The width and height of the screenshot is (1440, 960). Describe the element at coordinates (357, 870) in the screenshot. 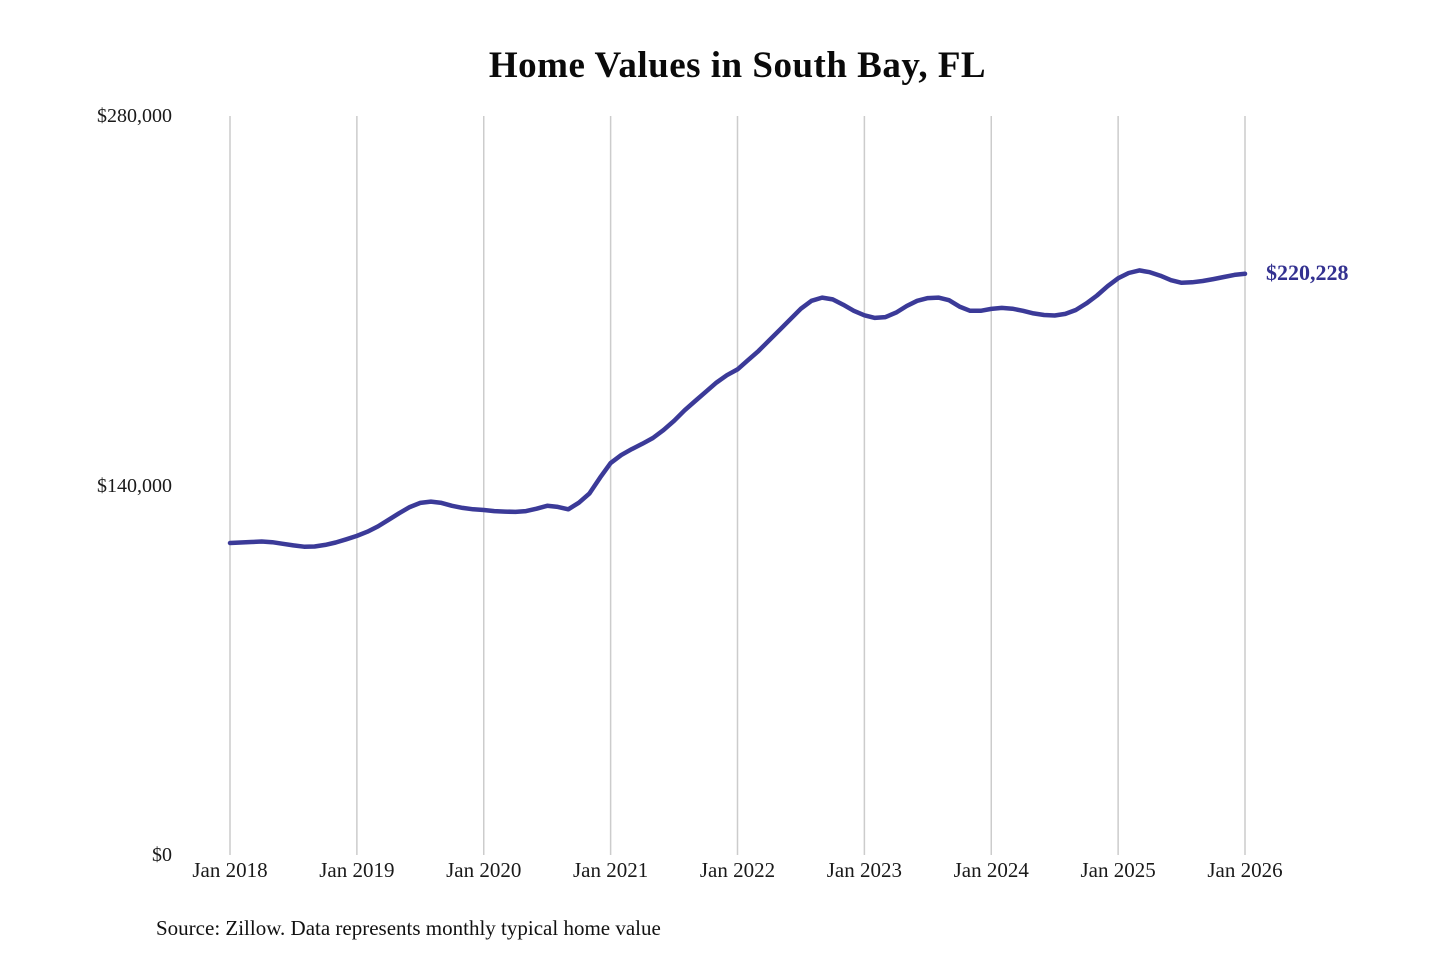

I see `x-tick-label: Jan 2019` at that location.